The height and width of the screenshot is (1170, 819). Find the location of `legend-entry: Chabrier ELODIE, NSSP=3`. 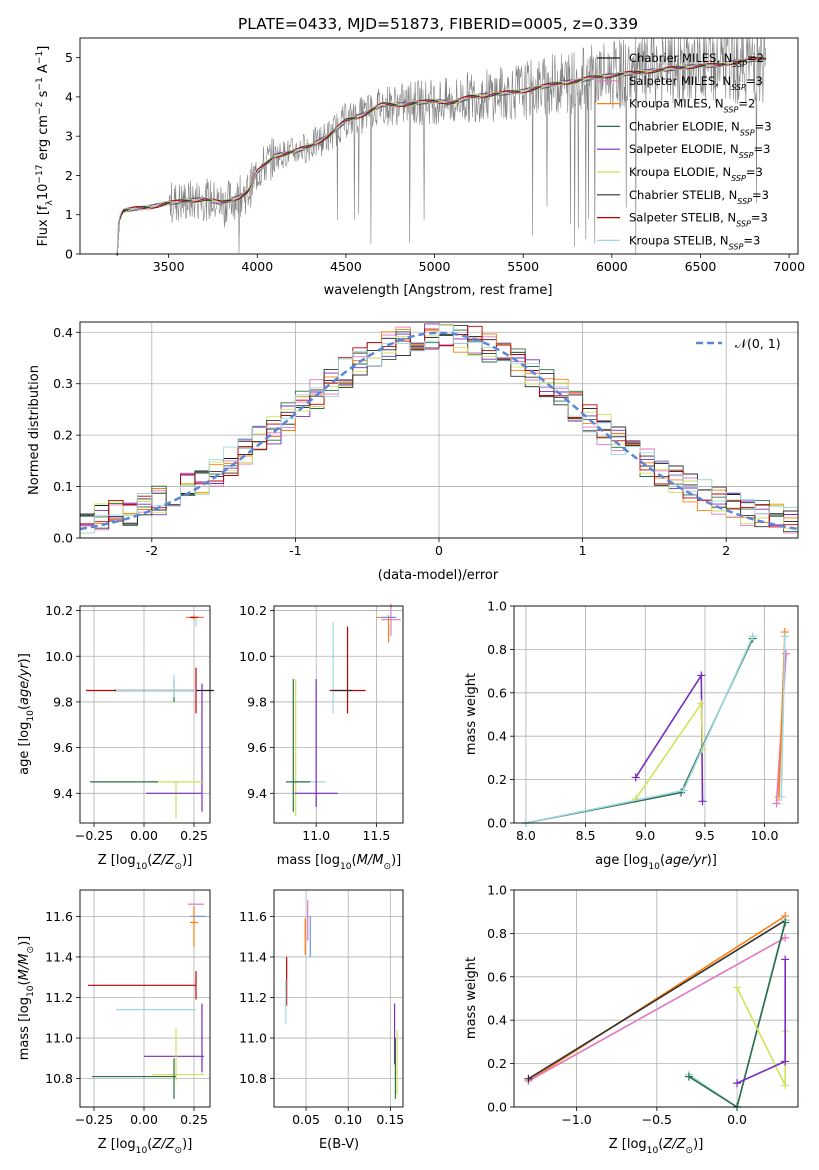

legend-entry: Chabrier ELODIE, NSSP=3 is located at coordinates (700, 128).